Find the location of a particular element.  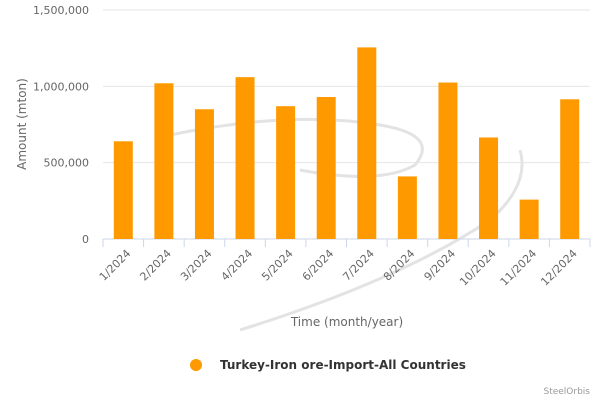

legend-label: Turkey-Iron ore-Import-All Countries is located at coordinates (343, 365).